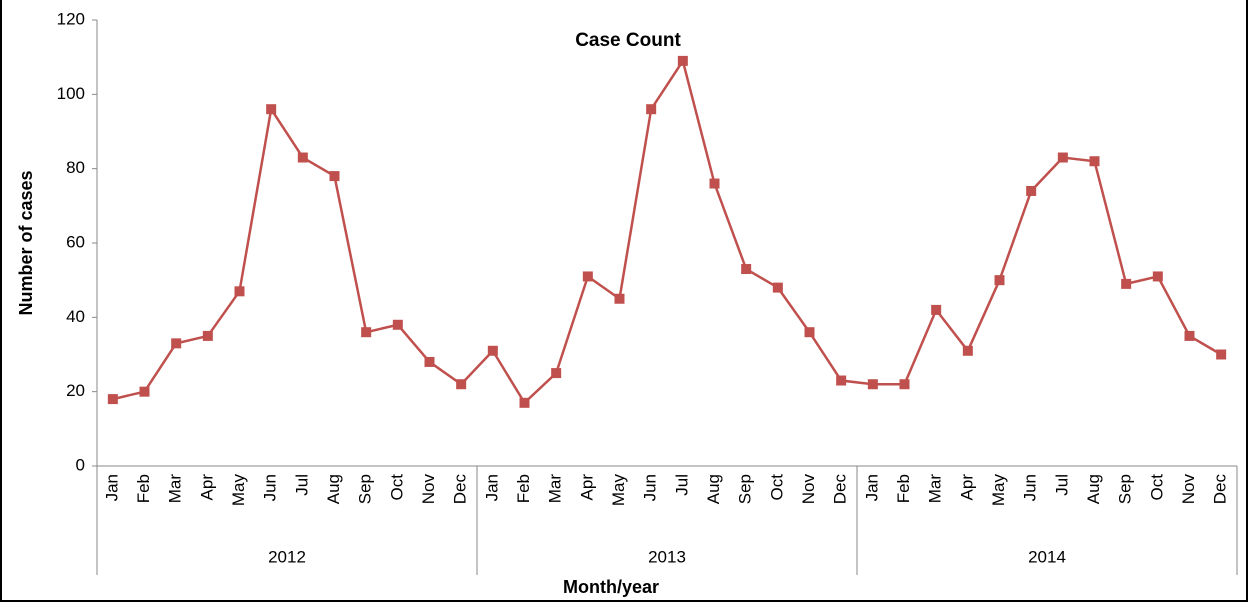  Describe the element at coordinates (80, 464) in the screenshot. I see `y-tick-label: 0` at that location.